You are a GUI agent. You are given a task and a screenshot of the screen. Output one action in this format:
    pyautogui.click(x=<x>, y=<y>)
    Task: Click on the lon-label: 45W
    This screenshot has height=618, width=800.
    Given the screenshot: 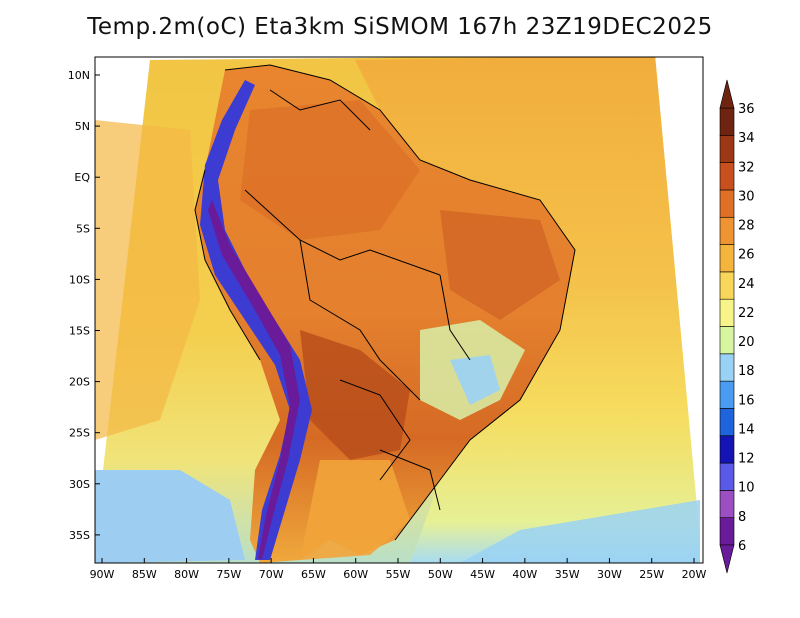 What is the action you would take?
    pyautogui.click(x=482, y=574)
    